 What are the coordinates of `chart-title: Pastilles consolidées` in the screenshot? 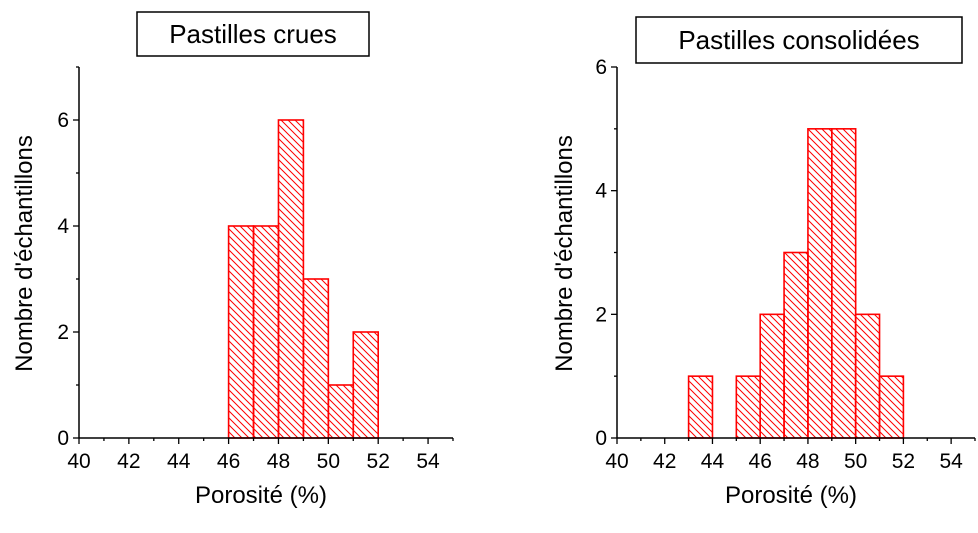 It's located at (798, 40).